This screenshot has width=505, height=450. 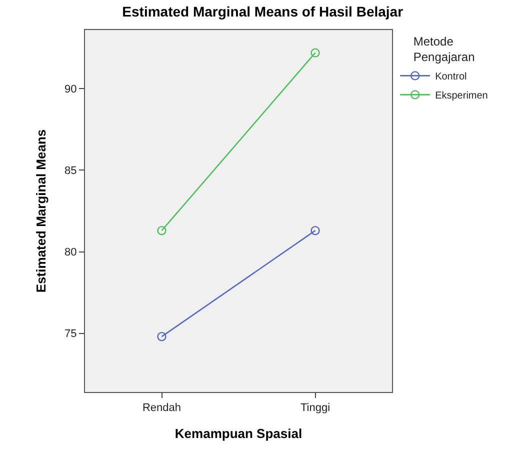 I want to click on y-tick-label: 75, so click(x=70, y=334).